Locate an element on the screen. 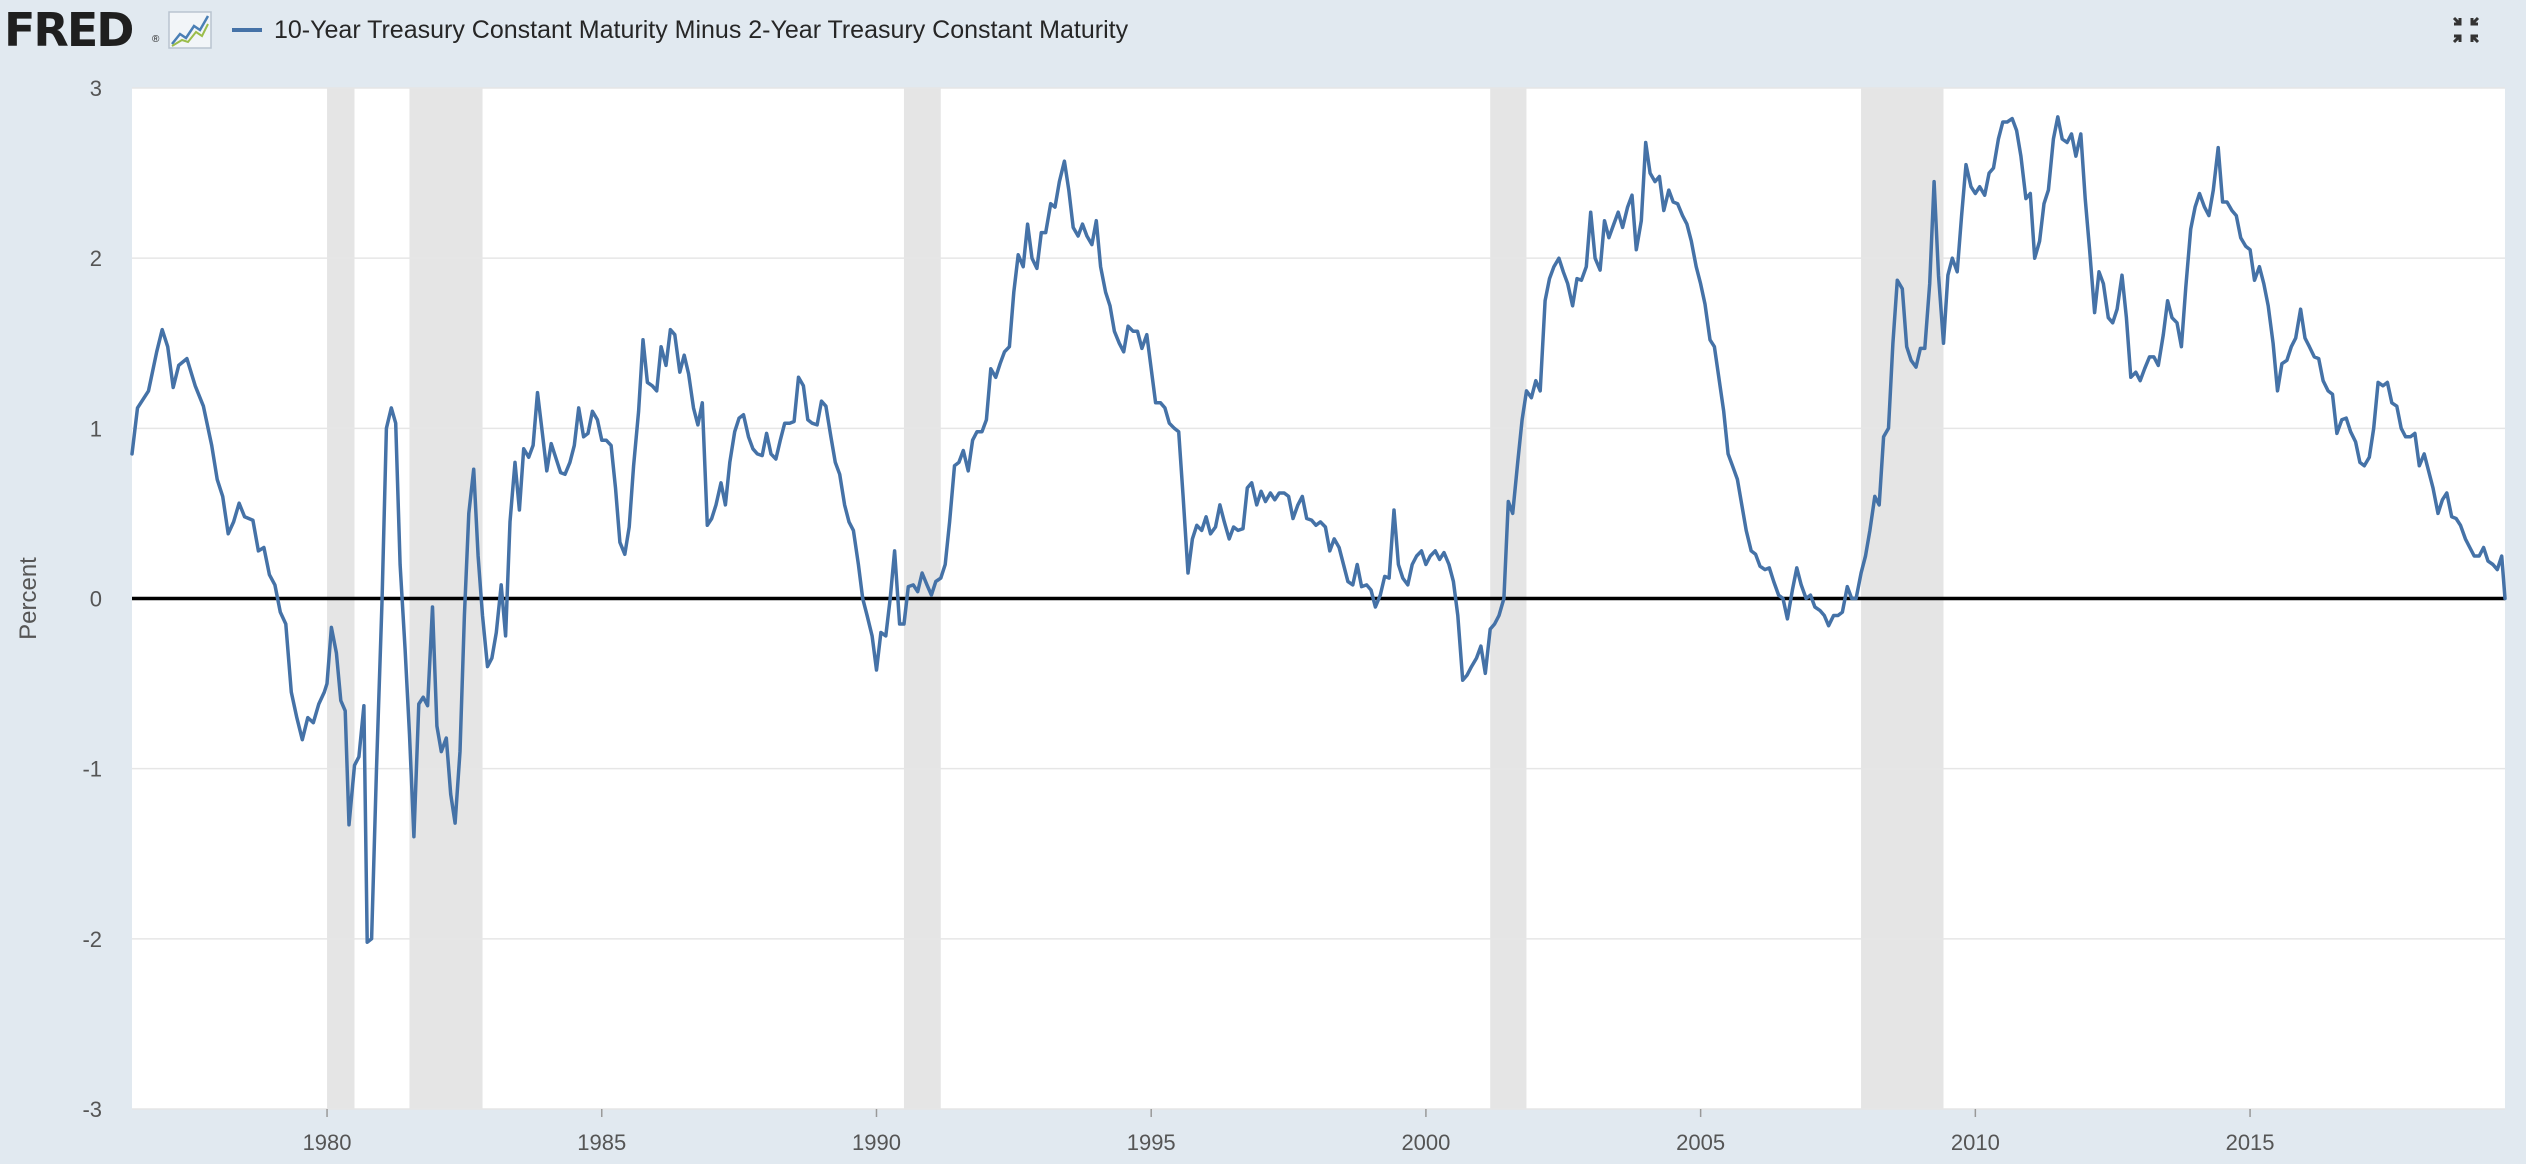 This screenshot has width=2526, height=1164. y-tick-label: -1 is located at coordinates (92, 769).